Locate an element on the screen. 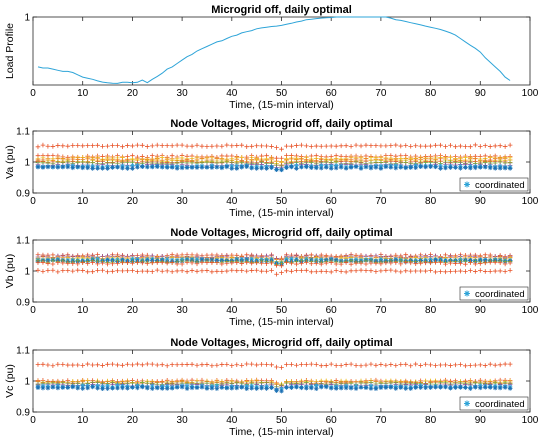 The image size is (550, 448). x-tick-label: 40 is located at coordinates (232, 93).